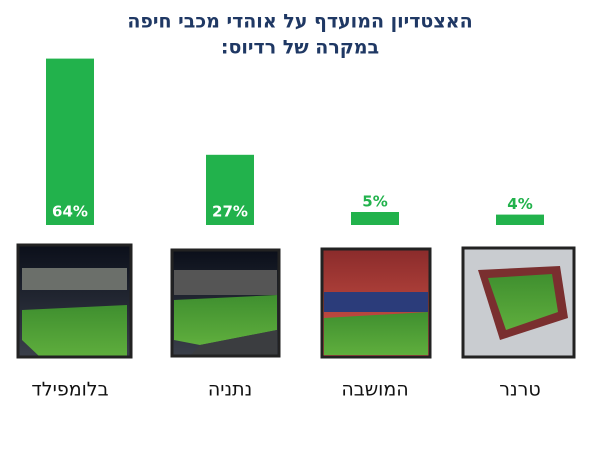 This screenshot has height=450, width=600. What do you see at coordinates (230, 390) in the screenshot?
I see `x-tick-label: נתניה` at bounding box center [230, 390].